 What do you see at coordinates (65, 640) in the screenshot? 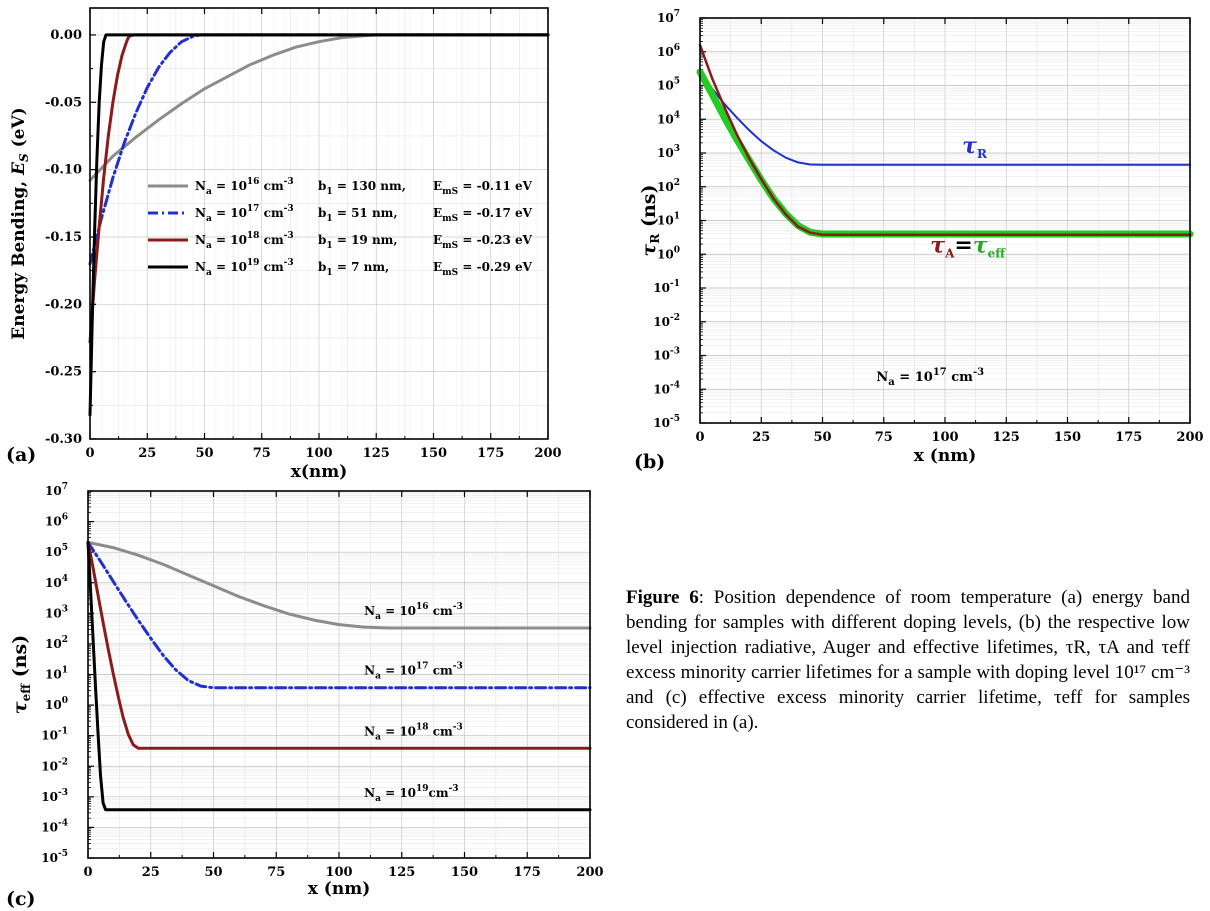
I see `panel-c-ytick-exponent: 2` at bounding box center [65, 640].